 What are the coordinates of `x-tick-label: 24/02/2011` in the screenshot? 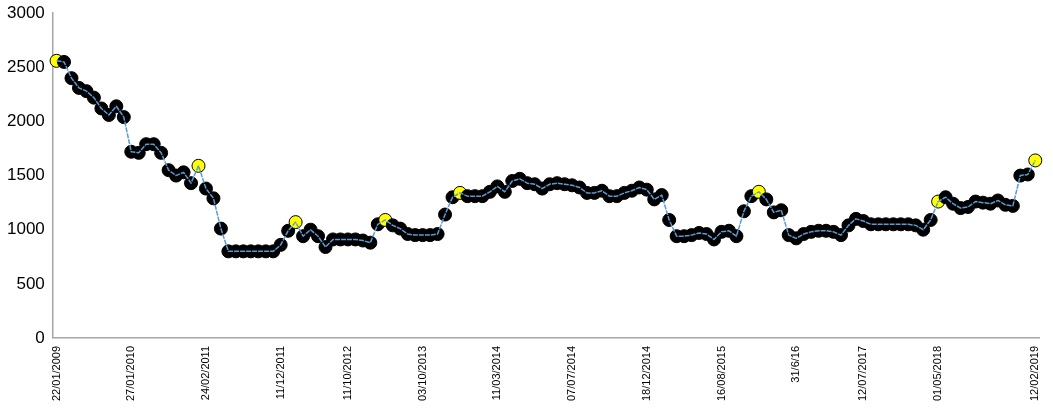 It's located at (205, 373).